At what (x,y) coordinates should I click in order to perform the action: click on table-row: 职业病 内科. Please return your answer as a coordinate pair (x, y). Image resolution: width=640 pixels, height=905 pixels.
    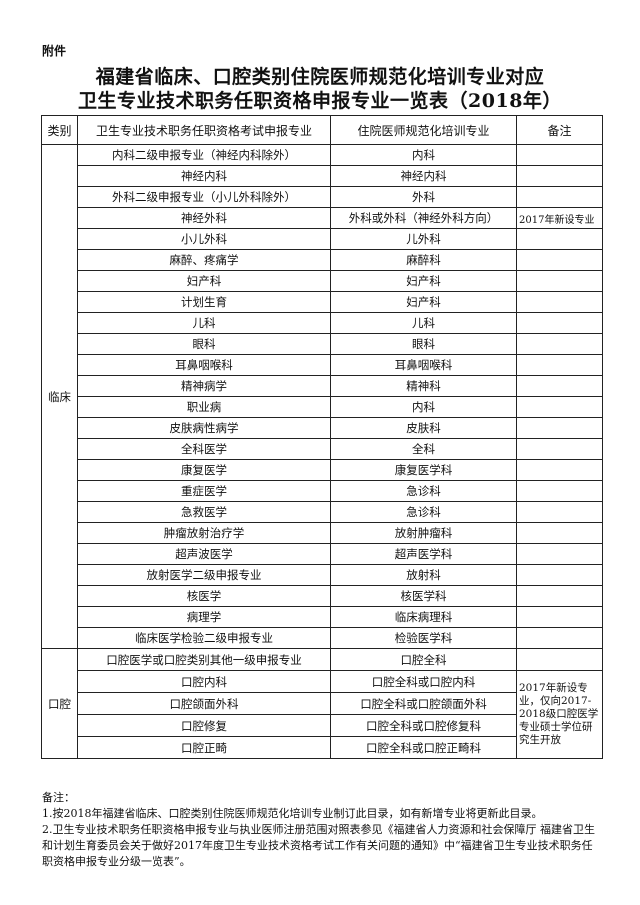
    Looking at the image, I should click on (322, 407).